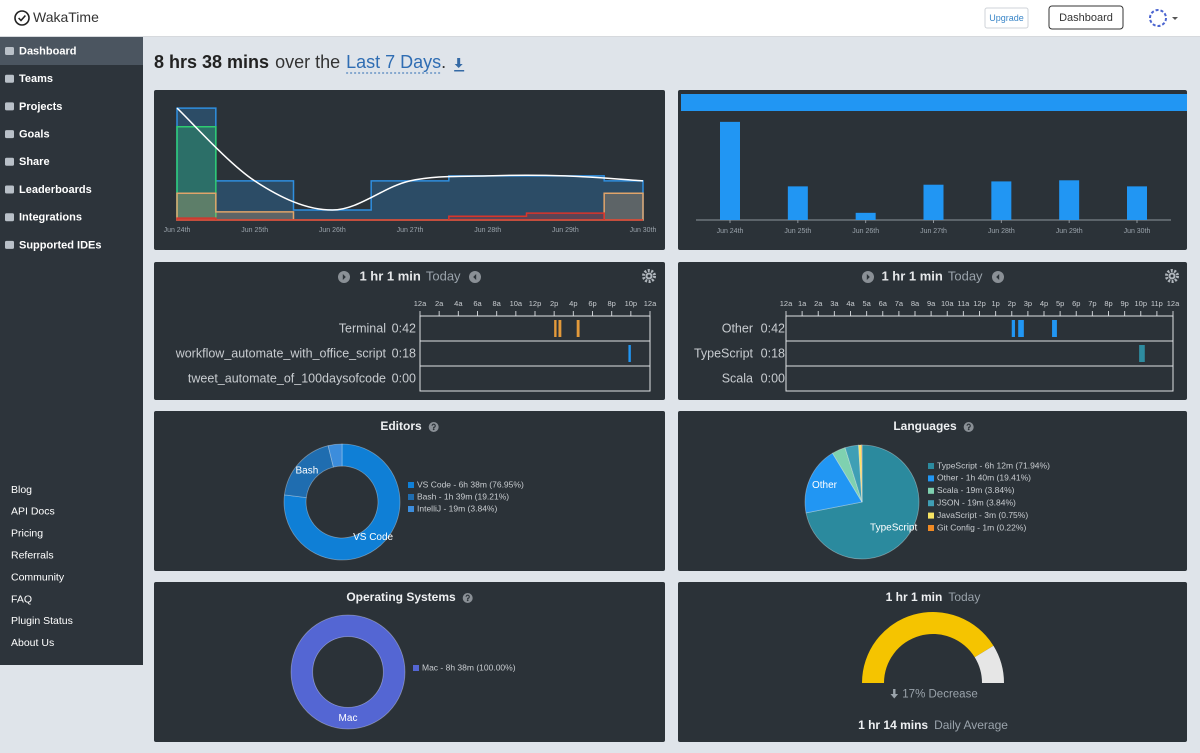 The image size is (1200, 753). What do you see at coordinates (439, 303) in the screenshot?
I see `x-tick-label: 2a` at bounding box center [439, 303].